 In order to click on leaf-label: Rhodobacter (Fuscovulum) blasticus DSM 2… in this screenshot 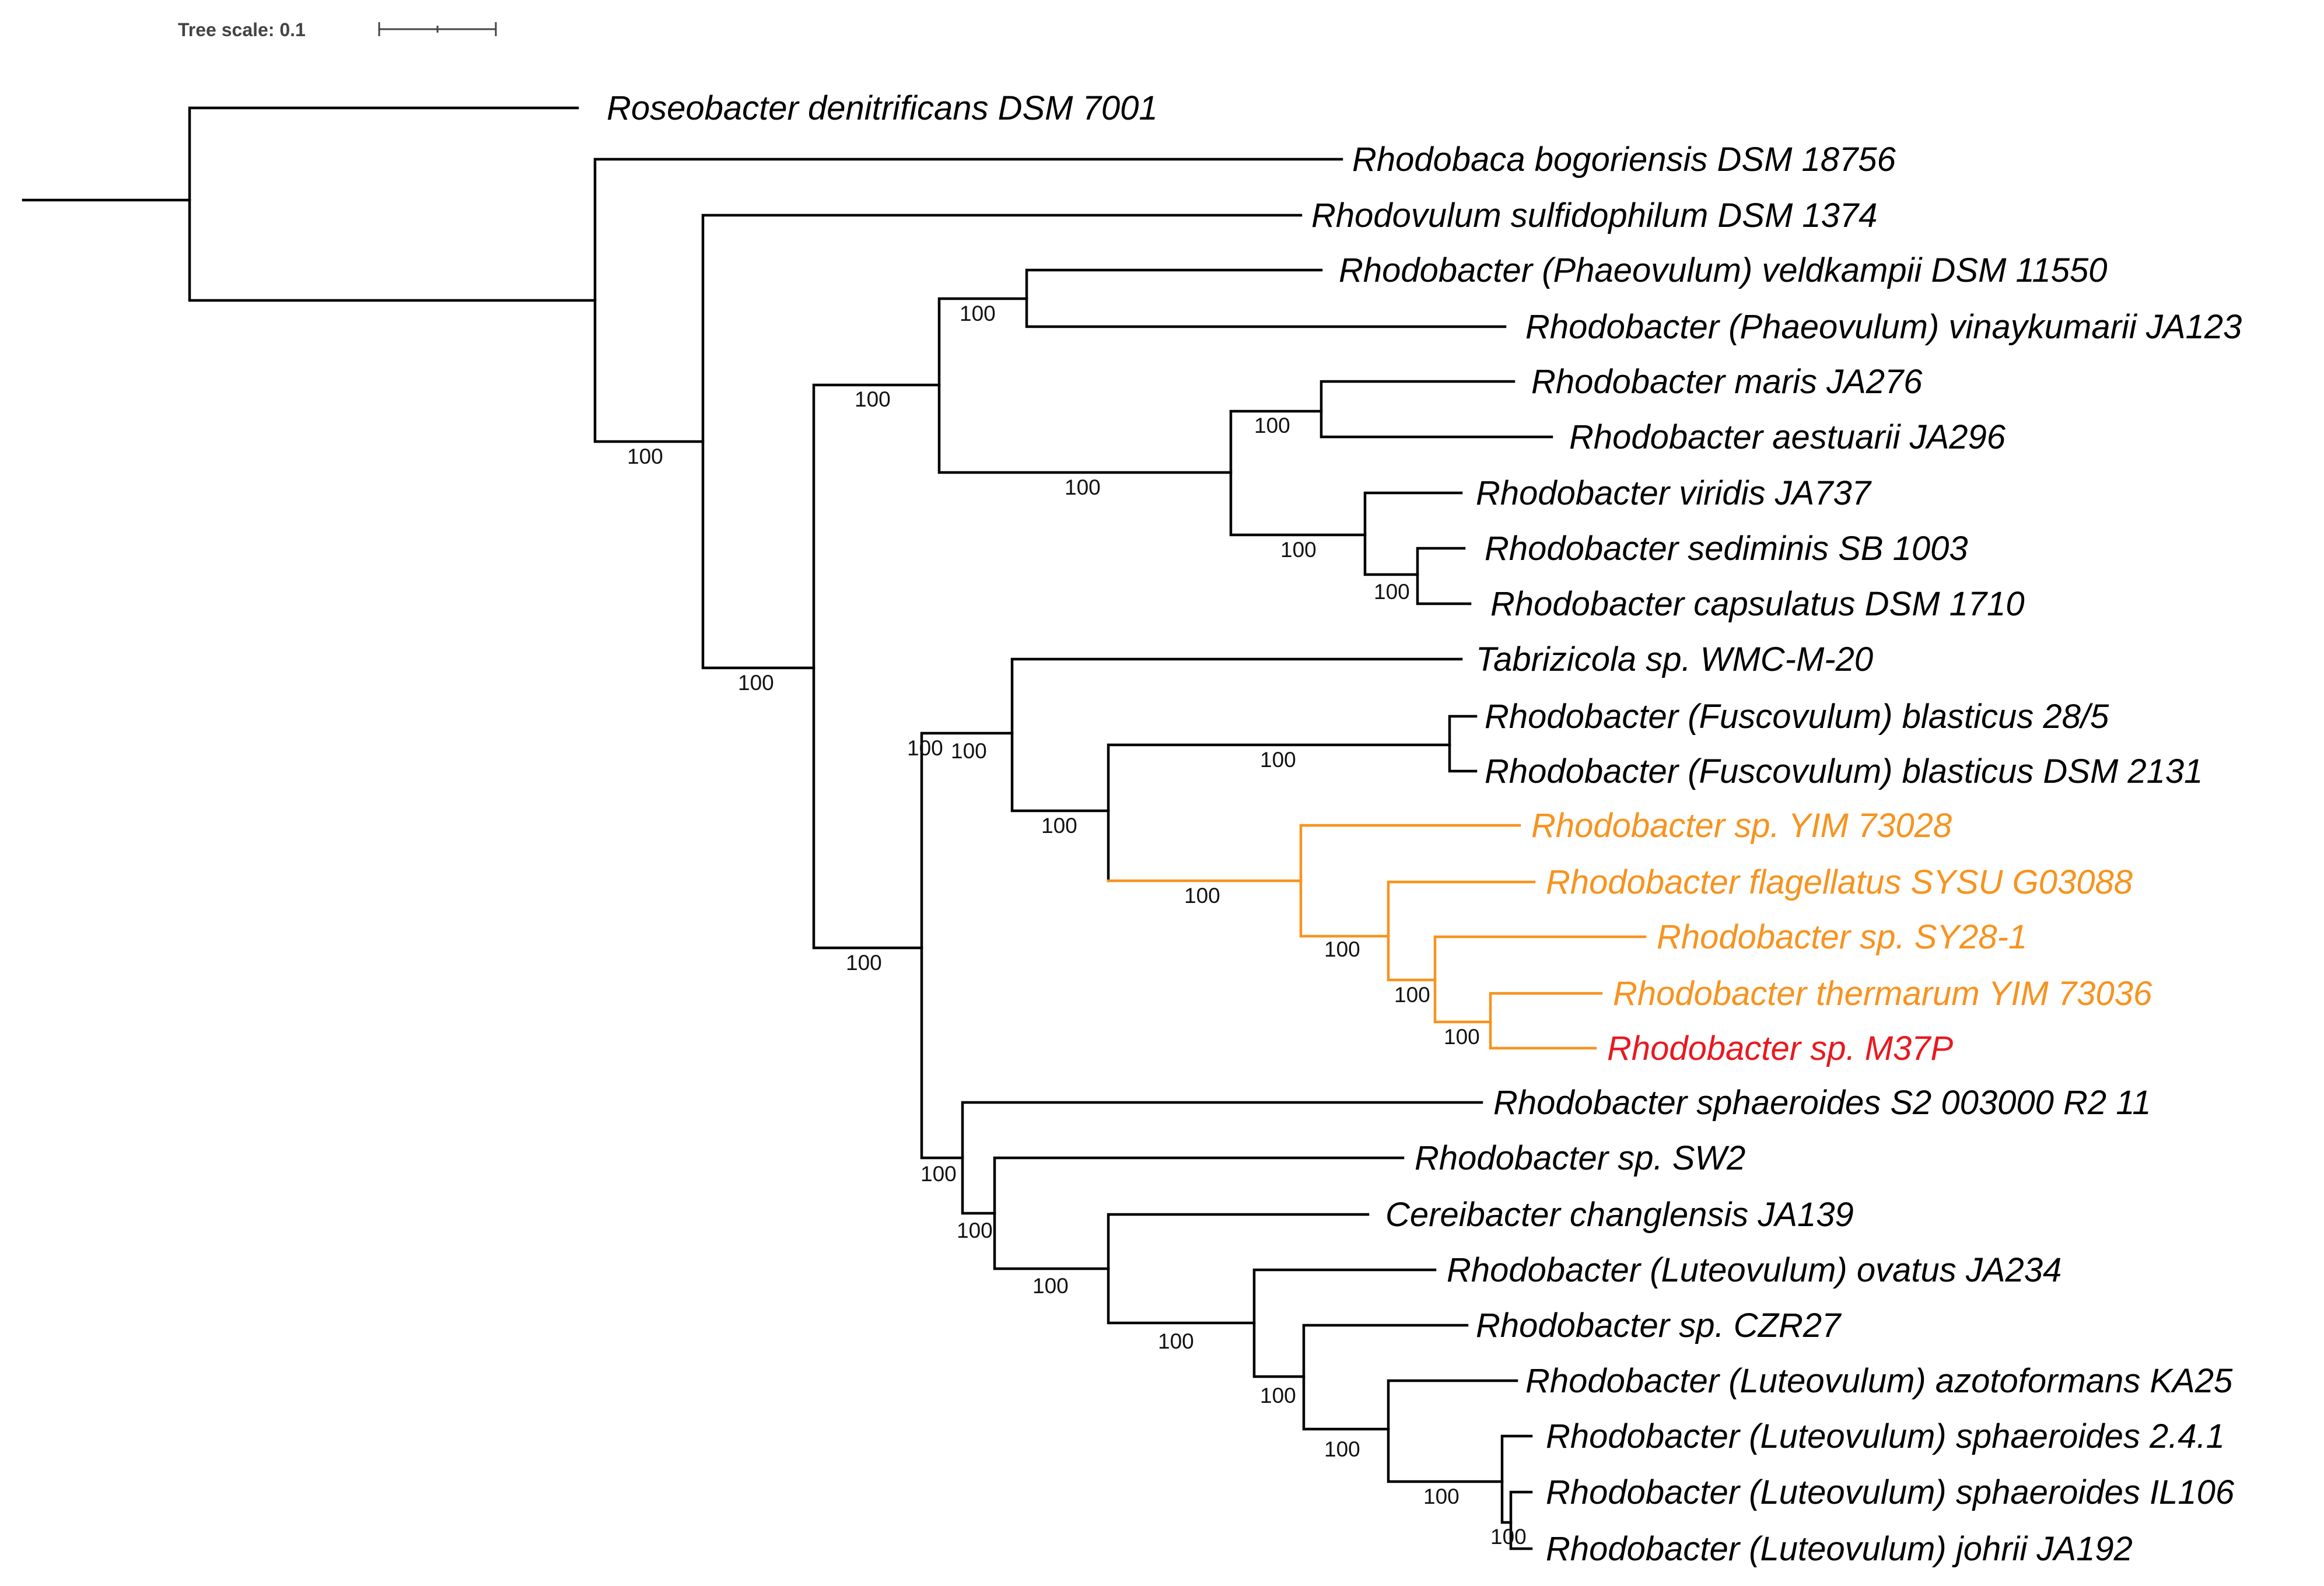, I will do `click(1844, 771)`.